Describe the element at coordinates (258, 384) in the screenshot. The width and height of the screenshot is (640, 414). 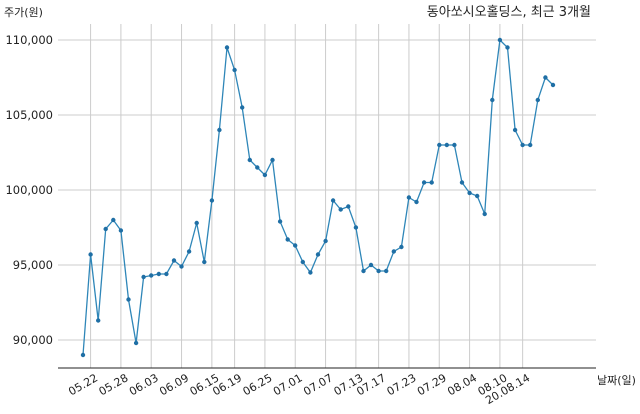
I see `x-tick-label: 06.25` at that location.